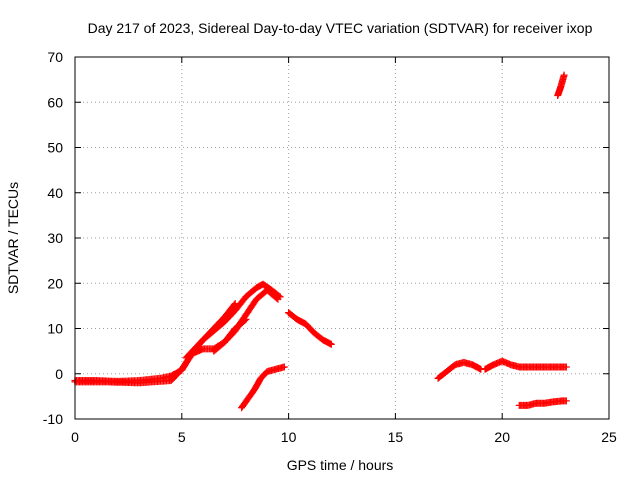 This screenshot has height=480, width=640. I want to click on y-tick-label: 40, so click(55, 193).